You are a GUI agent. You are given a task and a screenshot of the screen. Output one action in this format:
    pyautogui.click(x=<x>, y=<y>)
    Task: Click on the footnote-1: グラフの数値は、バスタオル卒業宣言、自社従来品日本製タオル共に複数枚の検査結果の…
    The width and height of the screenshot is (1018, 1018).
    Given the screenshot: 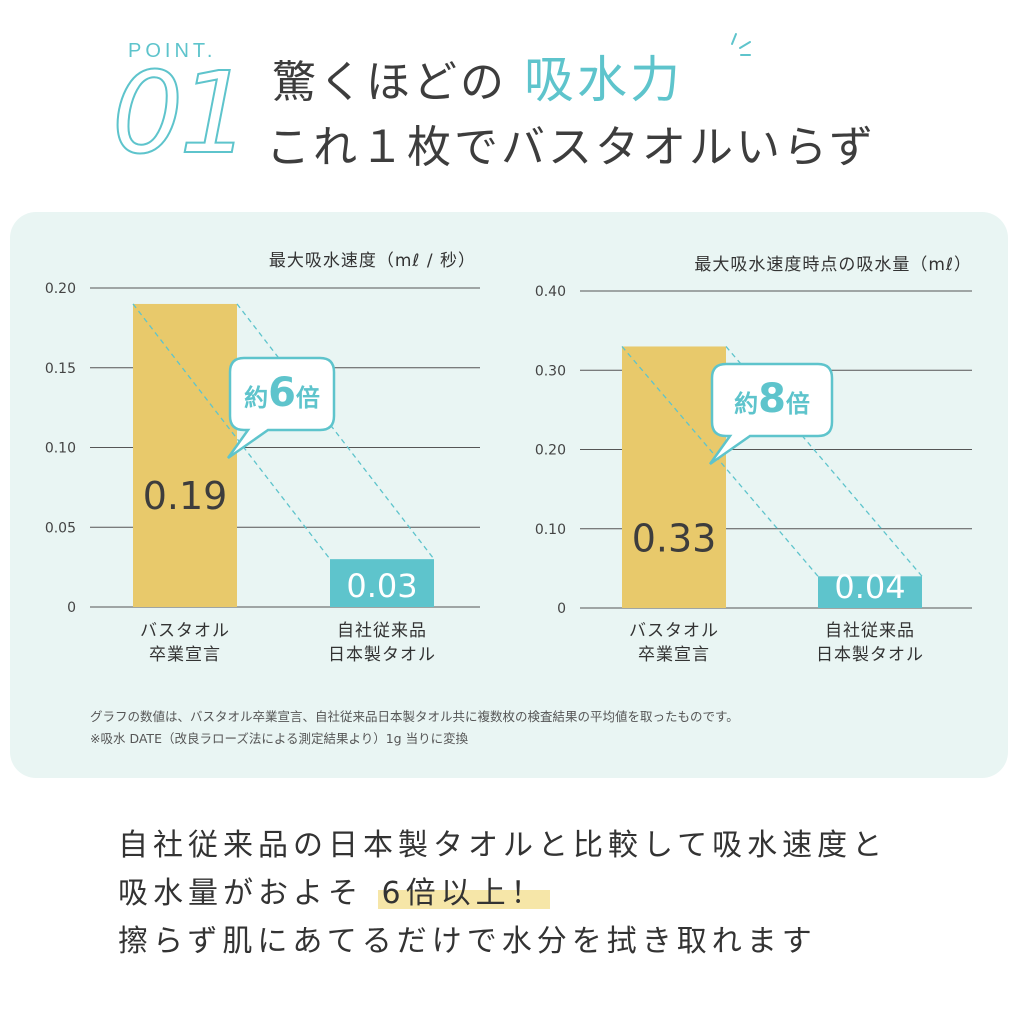 What is the action you would take?
    pyautogui.click(x=414, y=716)
    